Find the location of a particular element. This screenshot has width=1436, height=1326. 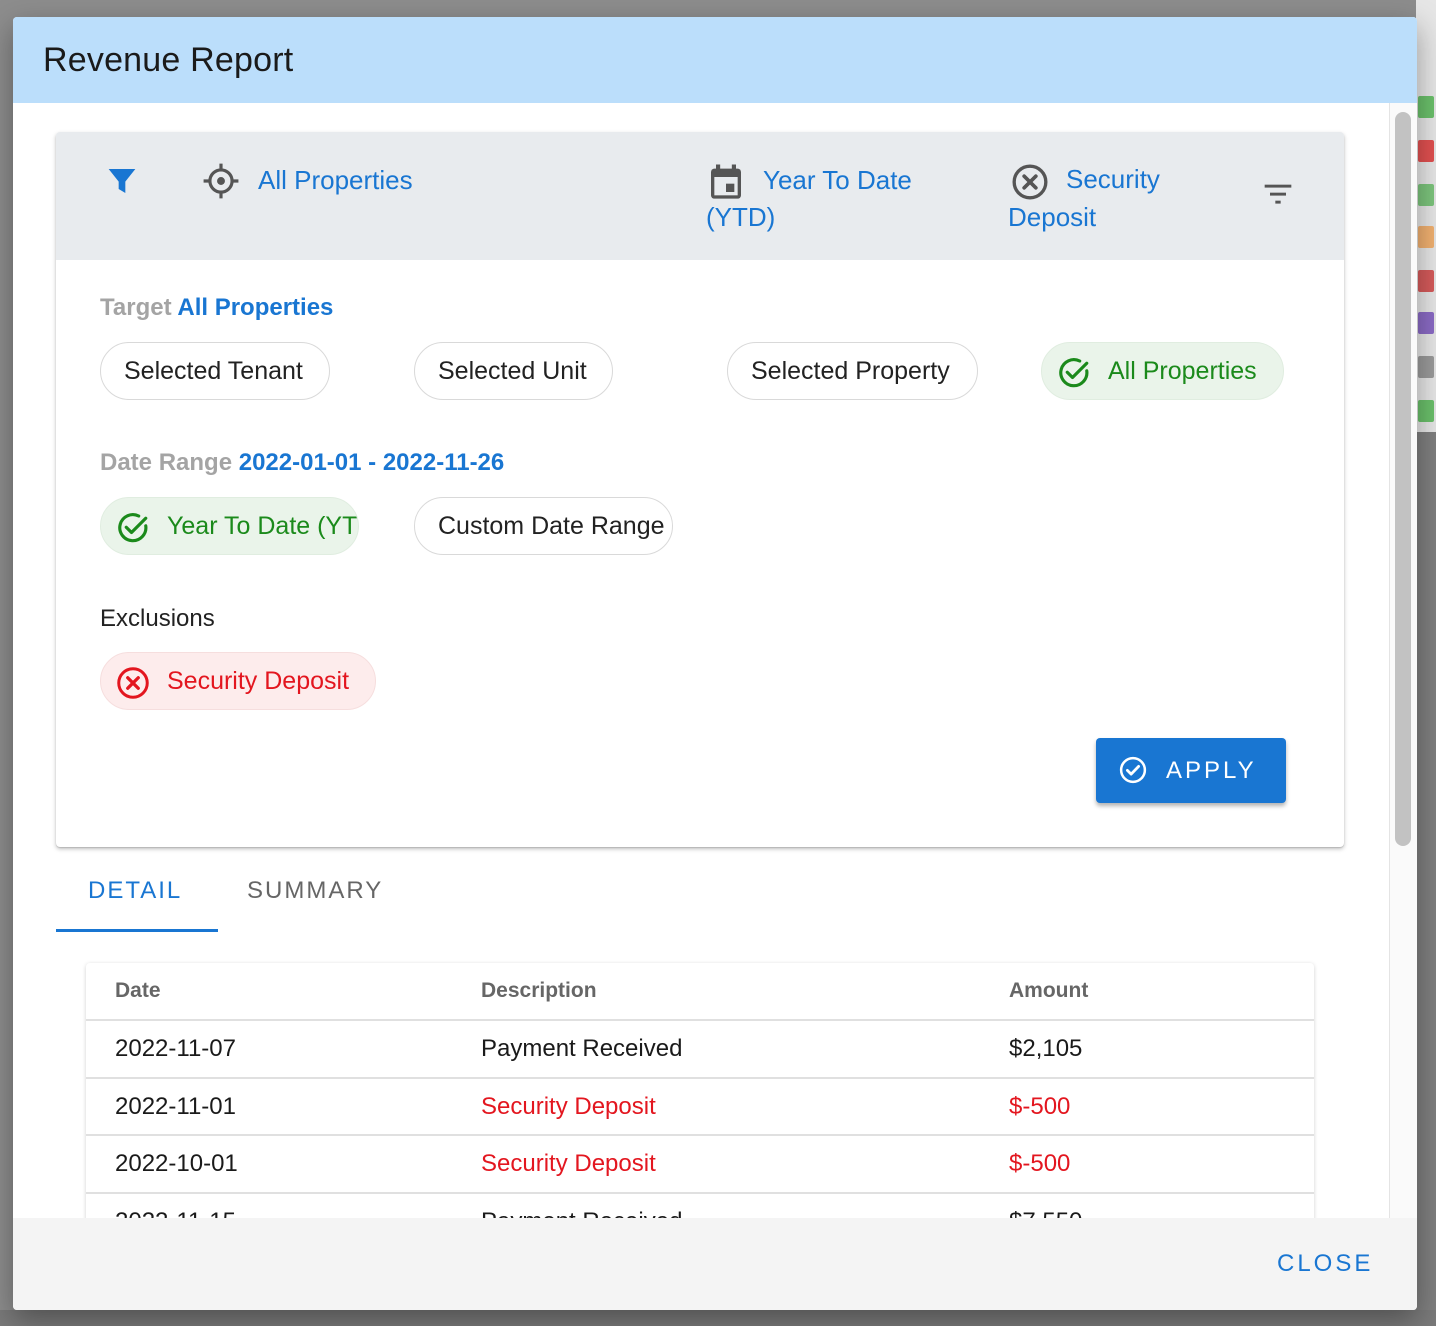

chip-selected-property: Selected Property is located at coordinates (852, 371).